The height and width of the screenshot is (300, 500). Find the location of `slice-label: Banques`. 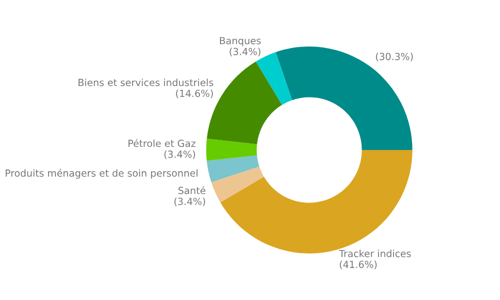

slice-label: Banques is located at coordinates (240, 41).